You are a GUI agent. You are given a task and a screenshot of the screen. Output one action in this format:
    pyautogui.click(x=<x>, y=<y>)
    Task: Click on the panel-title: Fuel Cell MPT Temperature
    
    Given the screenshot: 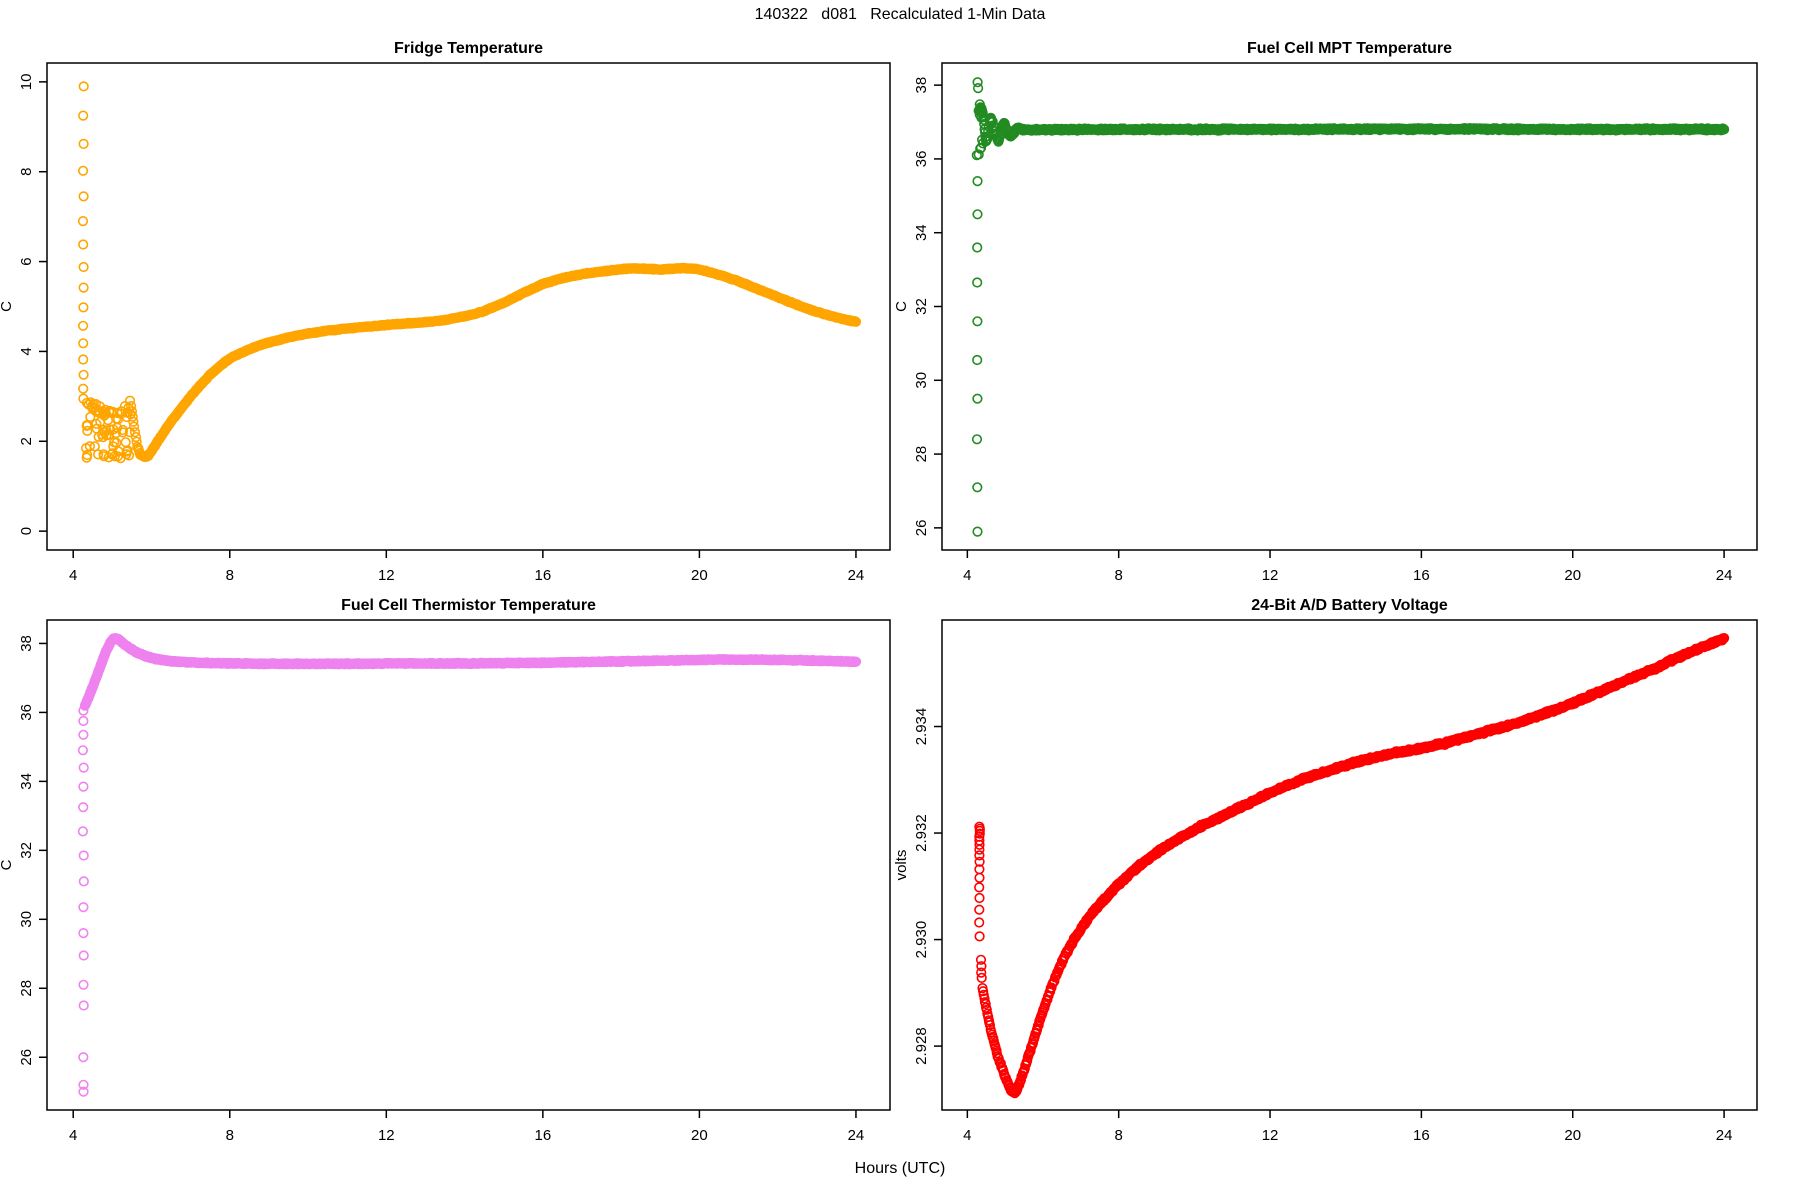 What is the action you would take?
    pyautogui.click(x=1349, y=48)
    